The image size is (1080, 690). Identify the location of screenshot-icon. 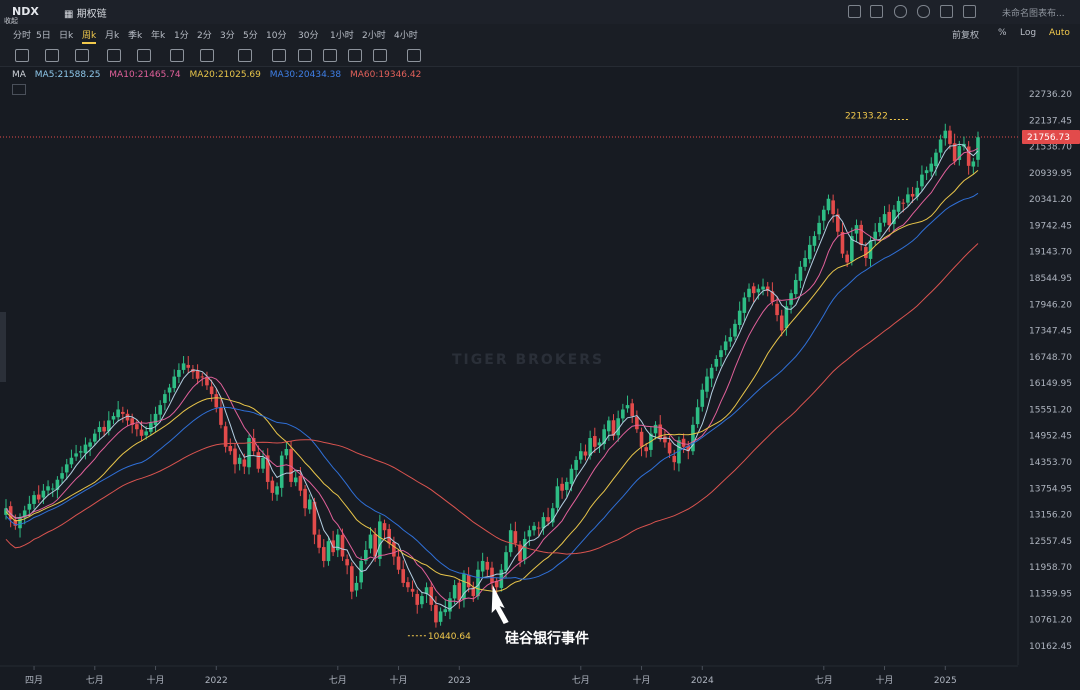
(854, 11).